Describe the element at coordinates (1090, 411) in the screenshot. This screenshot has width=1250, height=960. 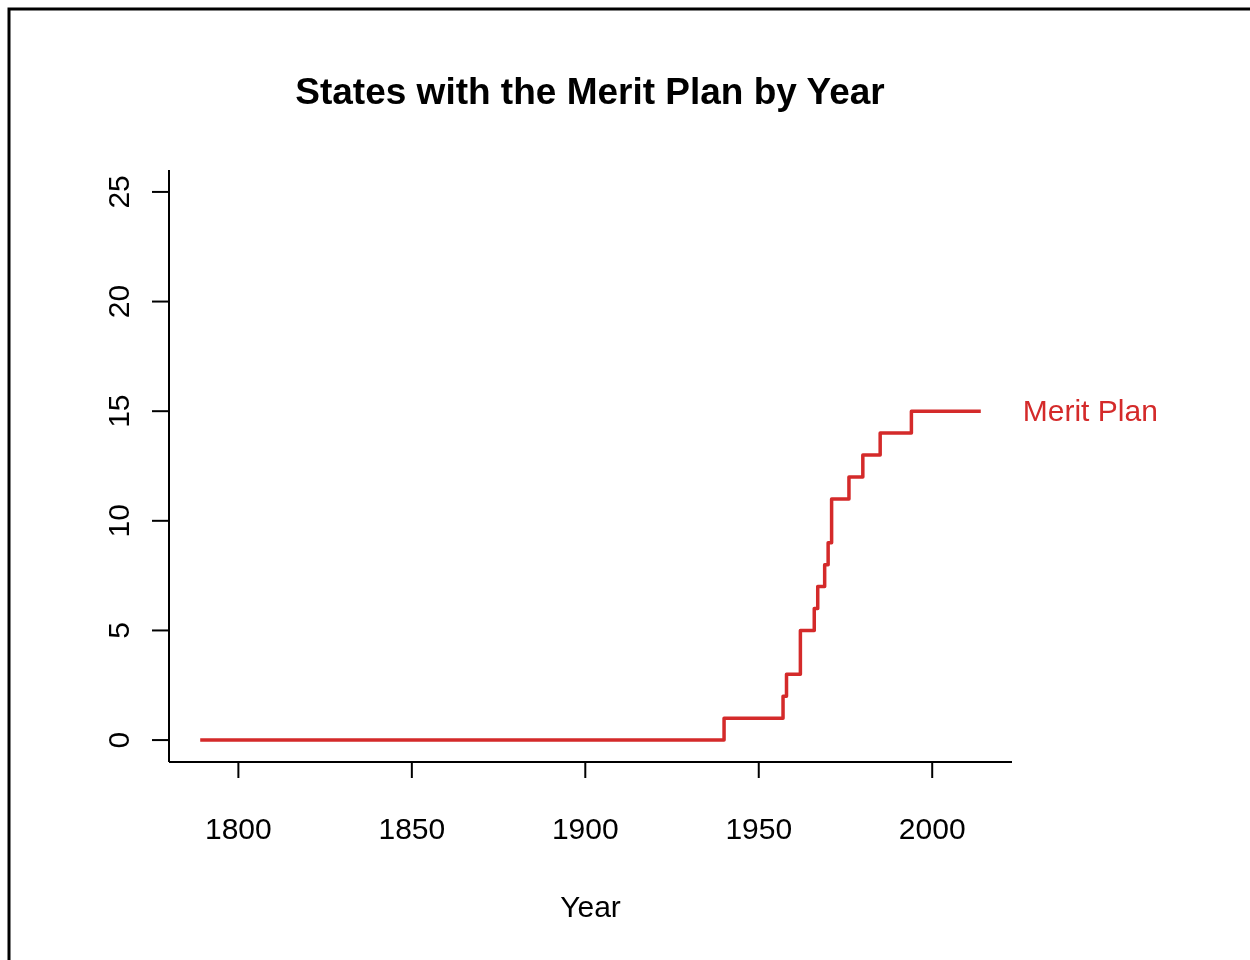
I see `series-label: Merit Plan` at that location.